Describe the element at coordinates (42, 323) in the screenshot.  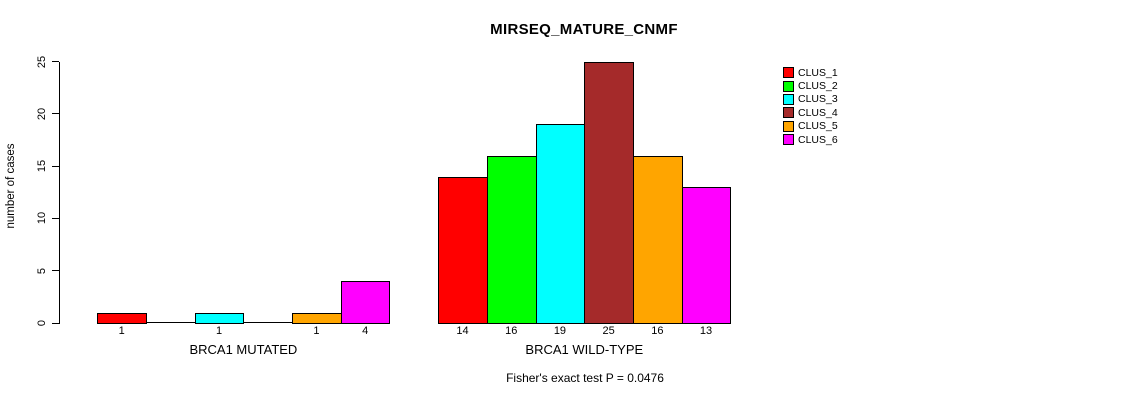
I see `y-tick-label: 0` at that location.